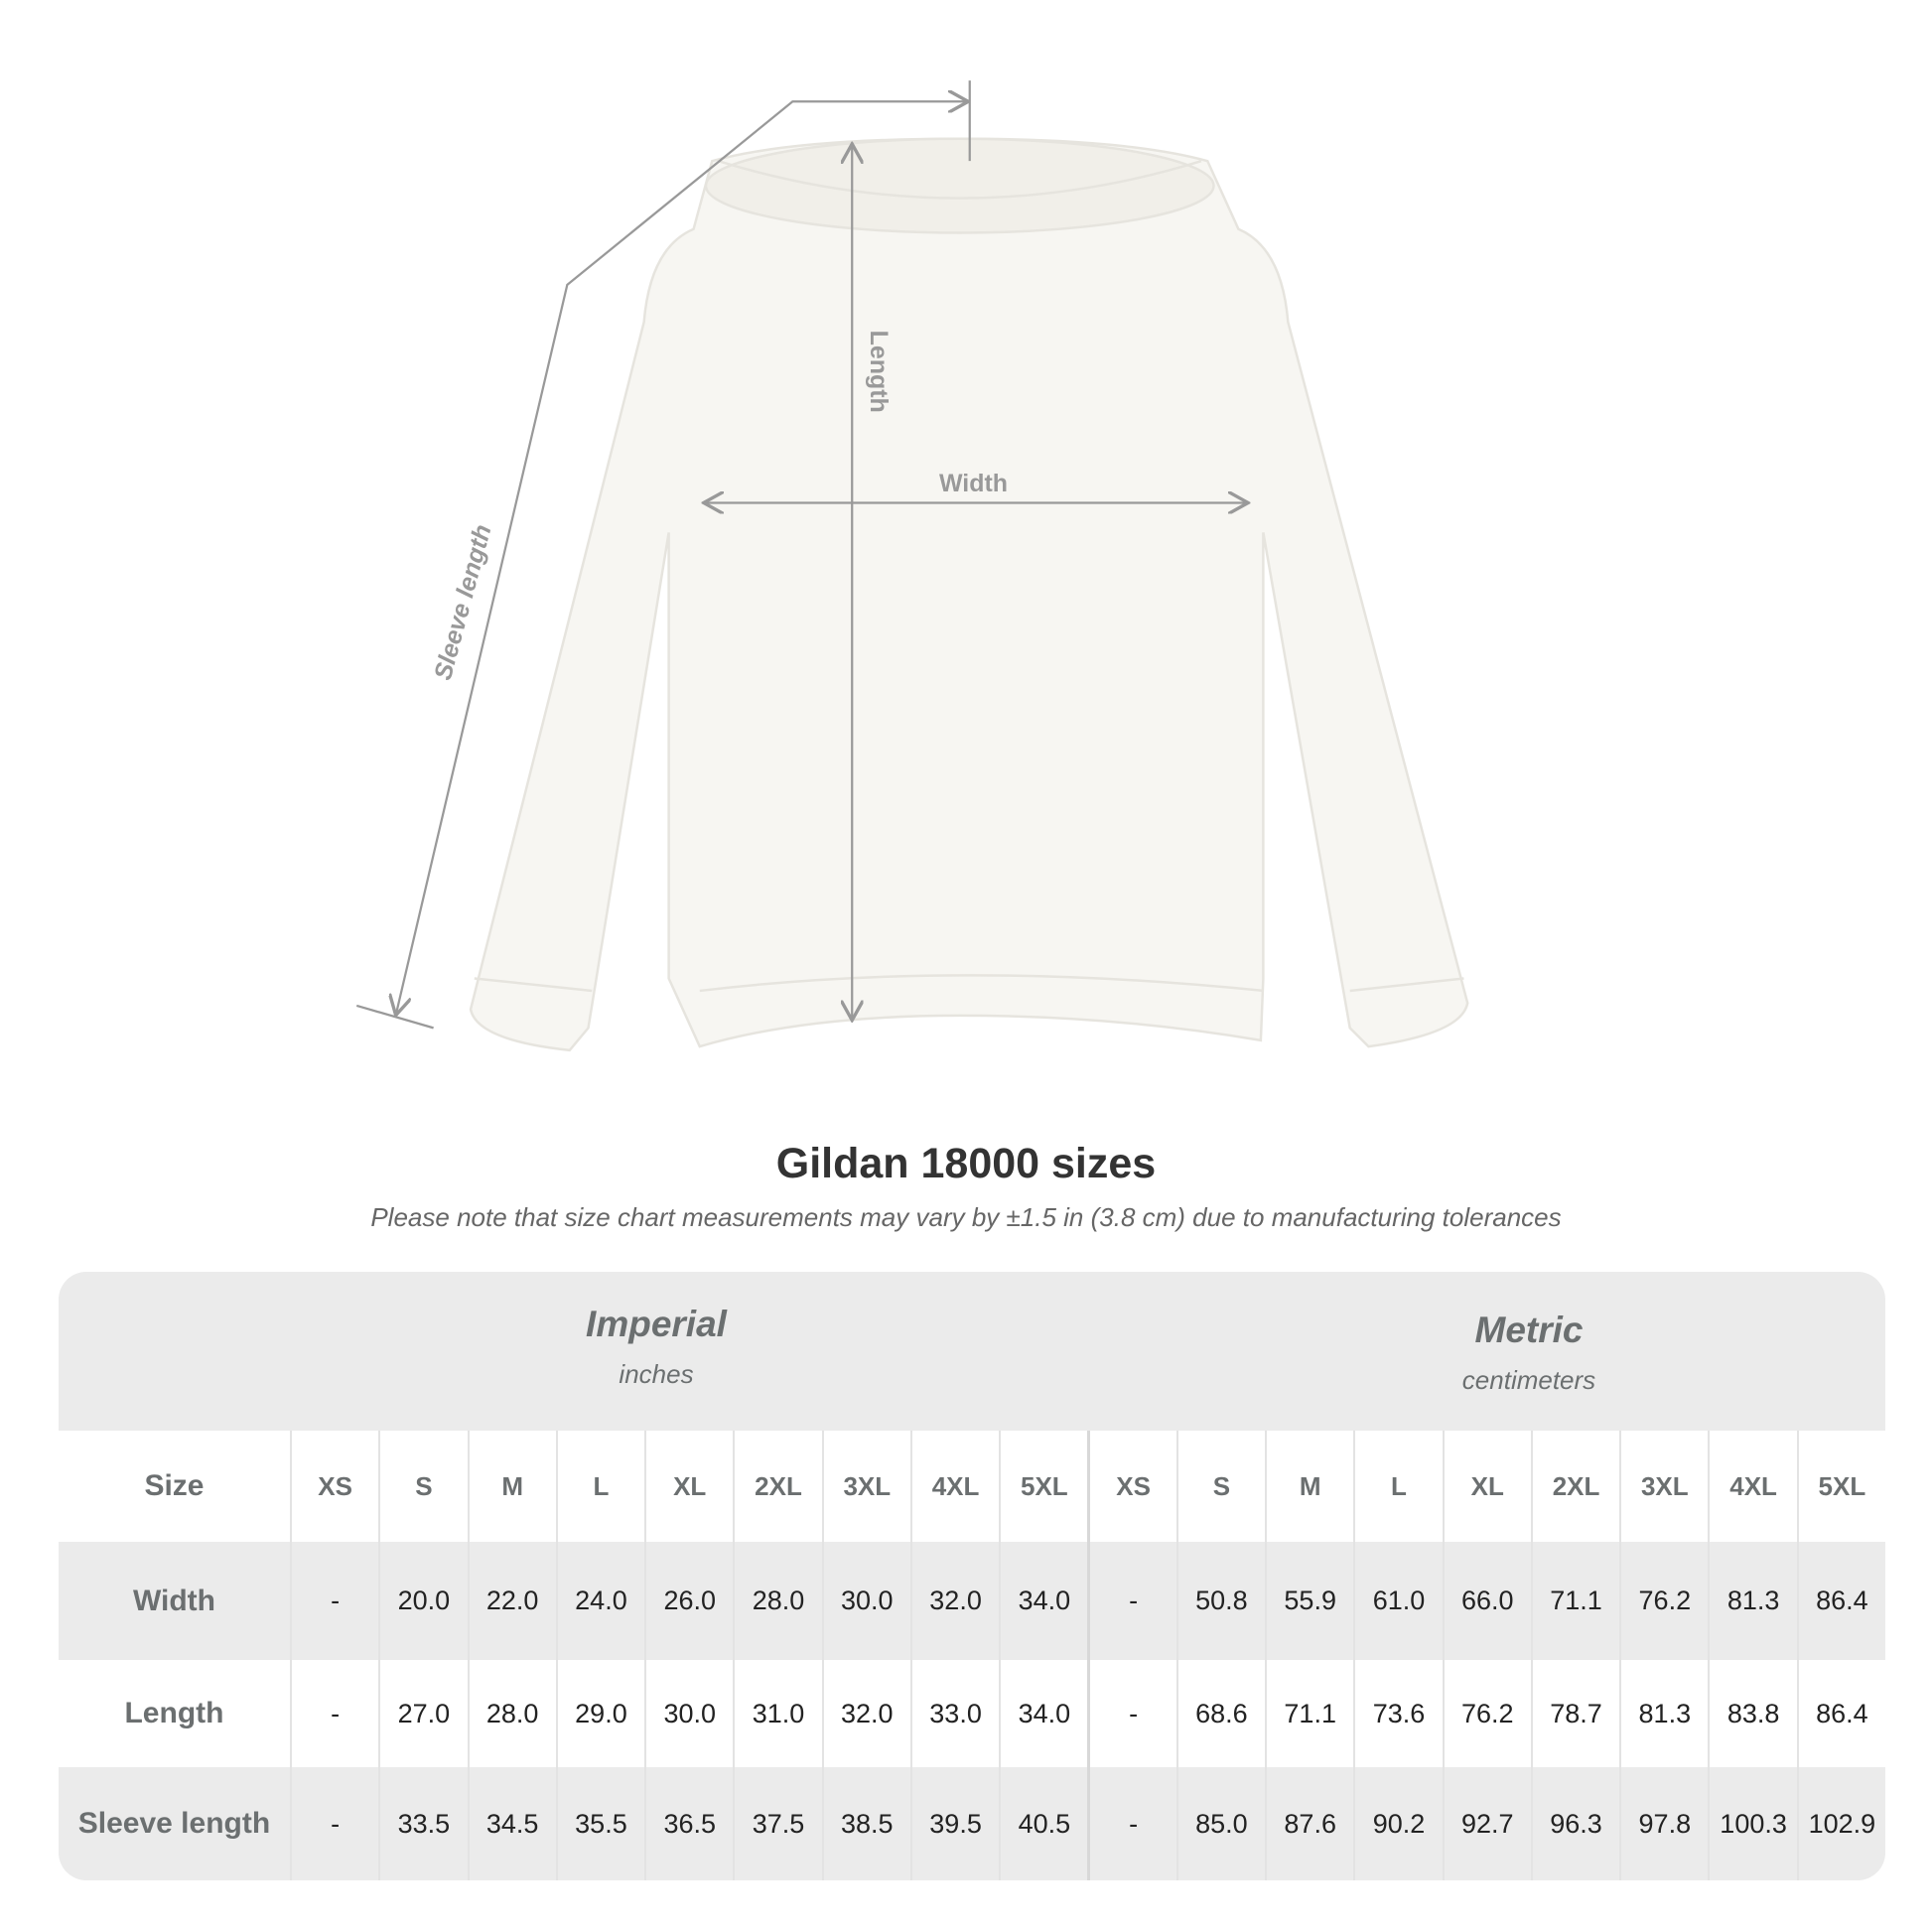 The height and width of the screenshot is (1932, 1932). I want to click on metric-title: Metric, so click(1529, 1330).